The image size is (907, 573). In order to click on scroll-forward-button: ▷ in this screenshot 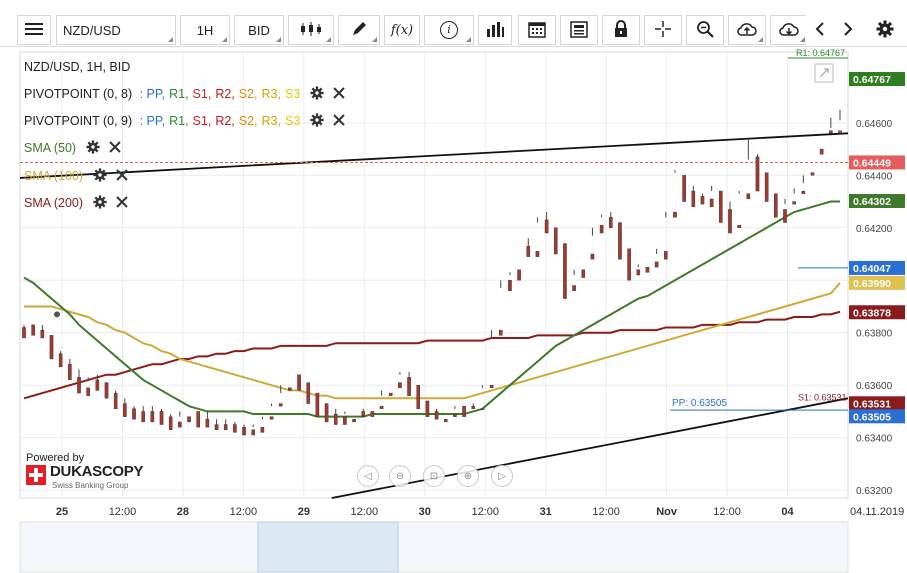, I will do `click(502, 476)`.